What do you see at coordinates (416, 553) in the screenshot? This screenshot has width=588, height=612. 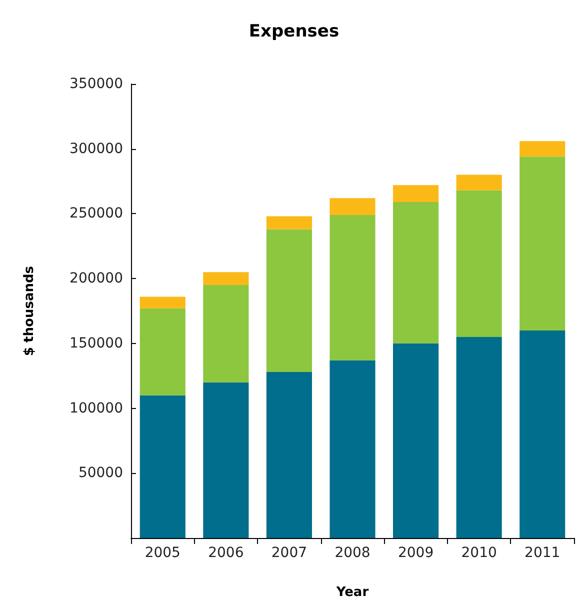 I see `x-tick-label: 2009` at bounding box center [416, 553].